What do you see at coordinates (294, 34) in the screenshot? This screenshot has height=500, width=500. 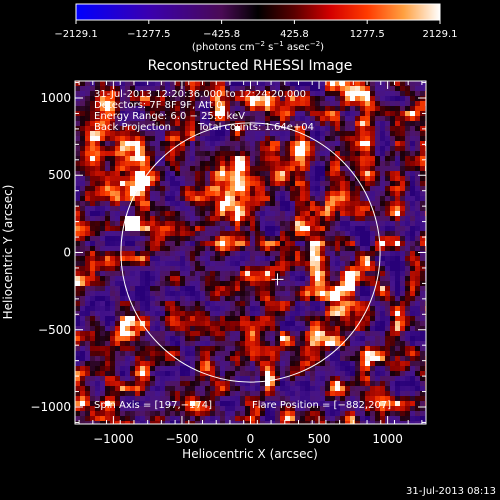 I see `colorbar-tick-label: 425.8` at bounding box center [294, 34].